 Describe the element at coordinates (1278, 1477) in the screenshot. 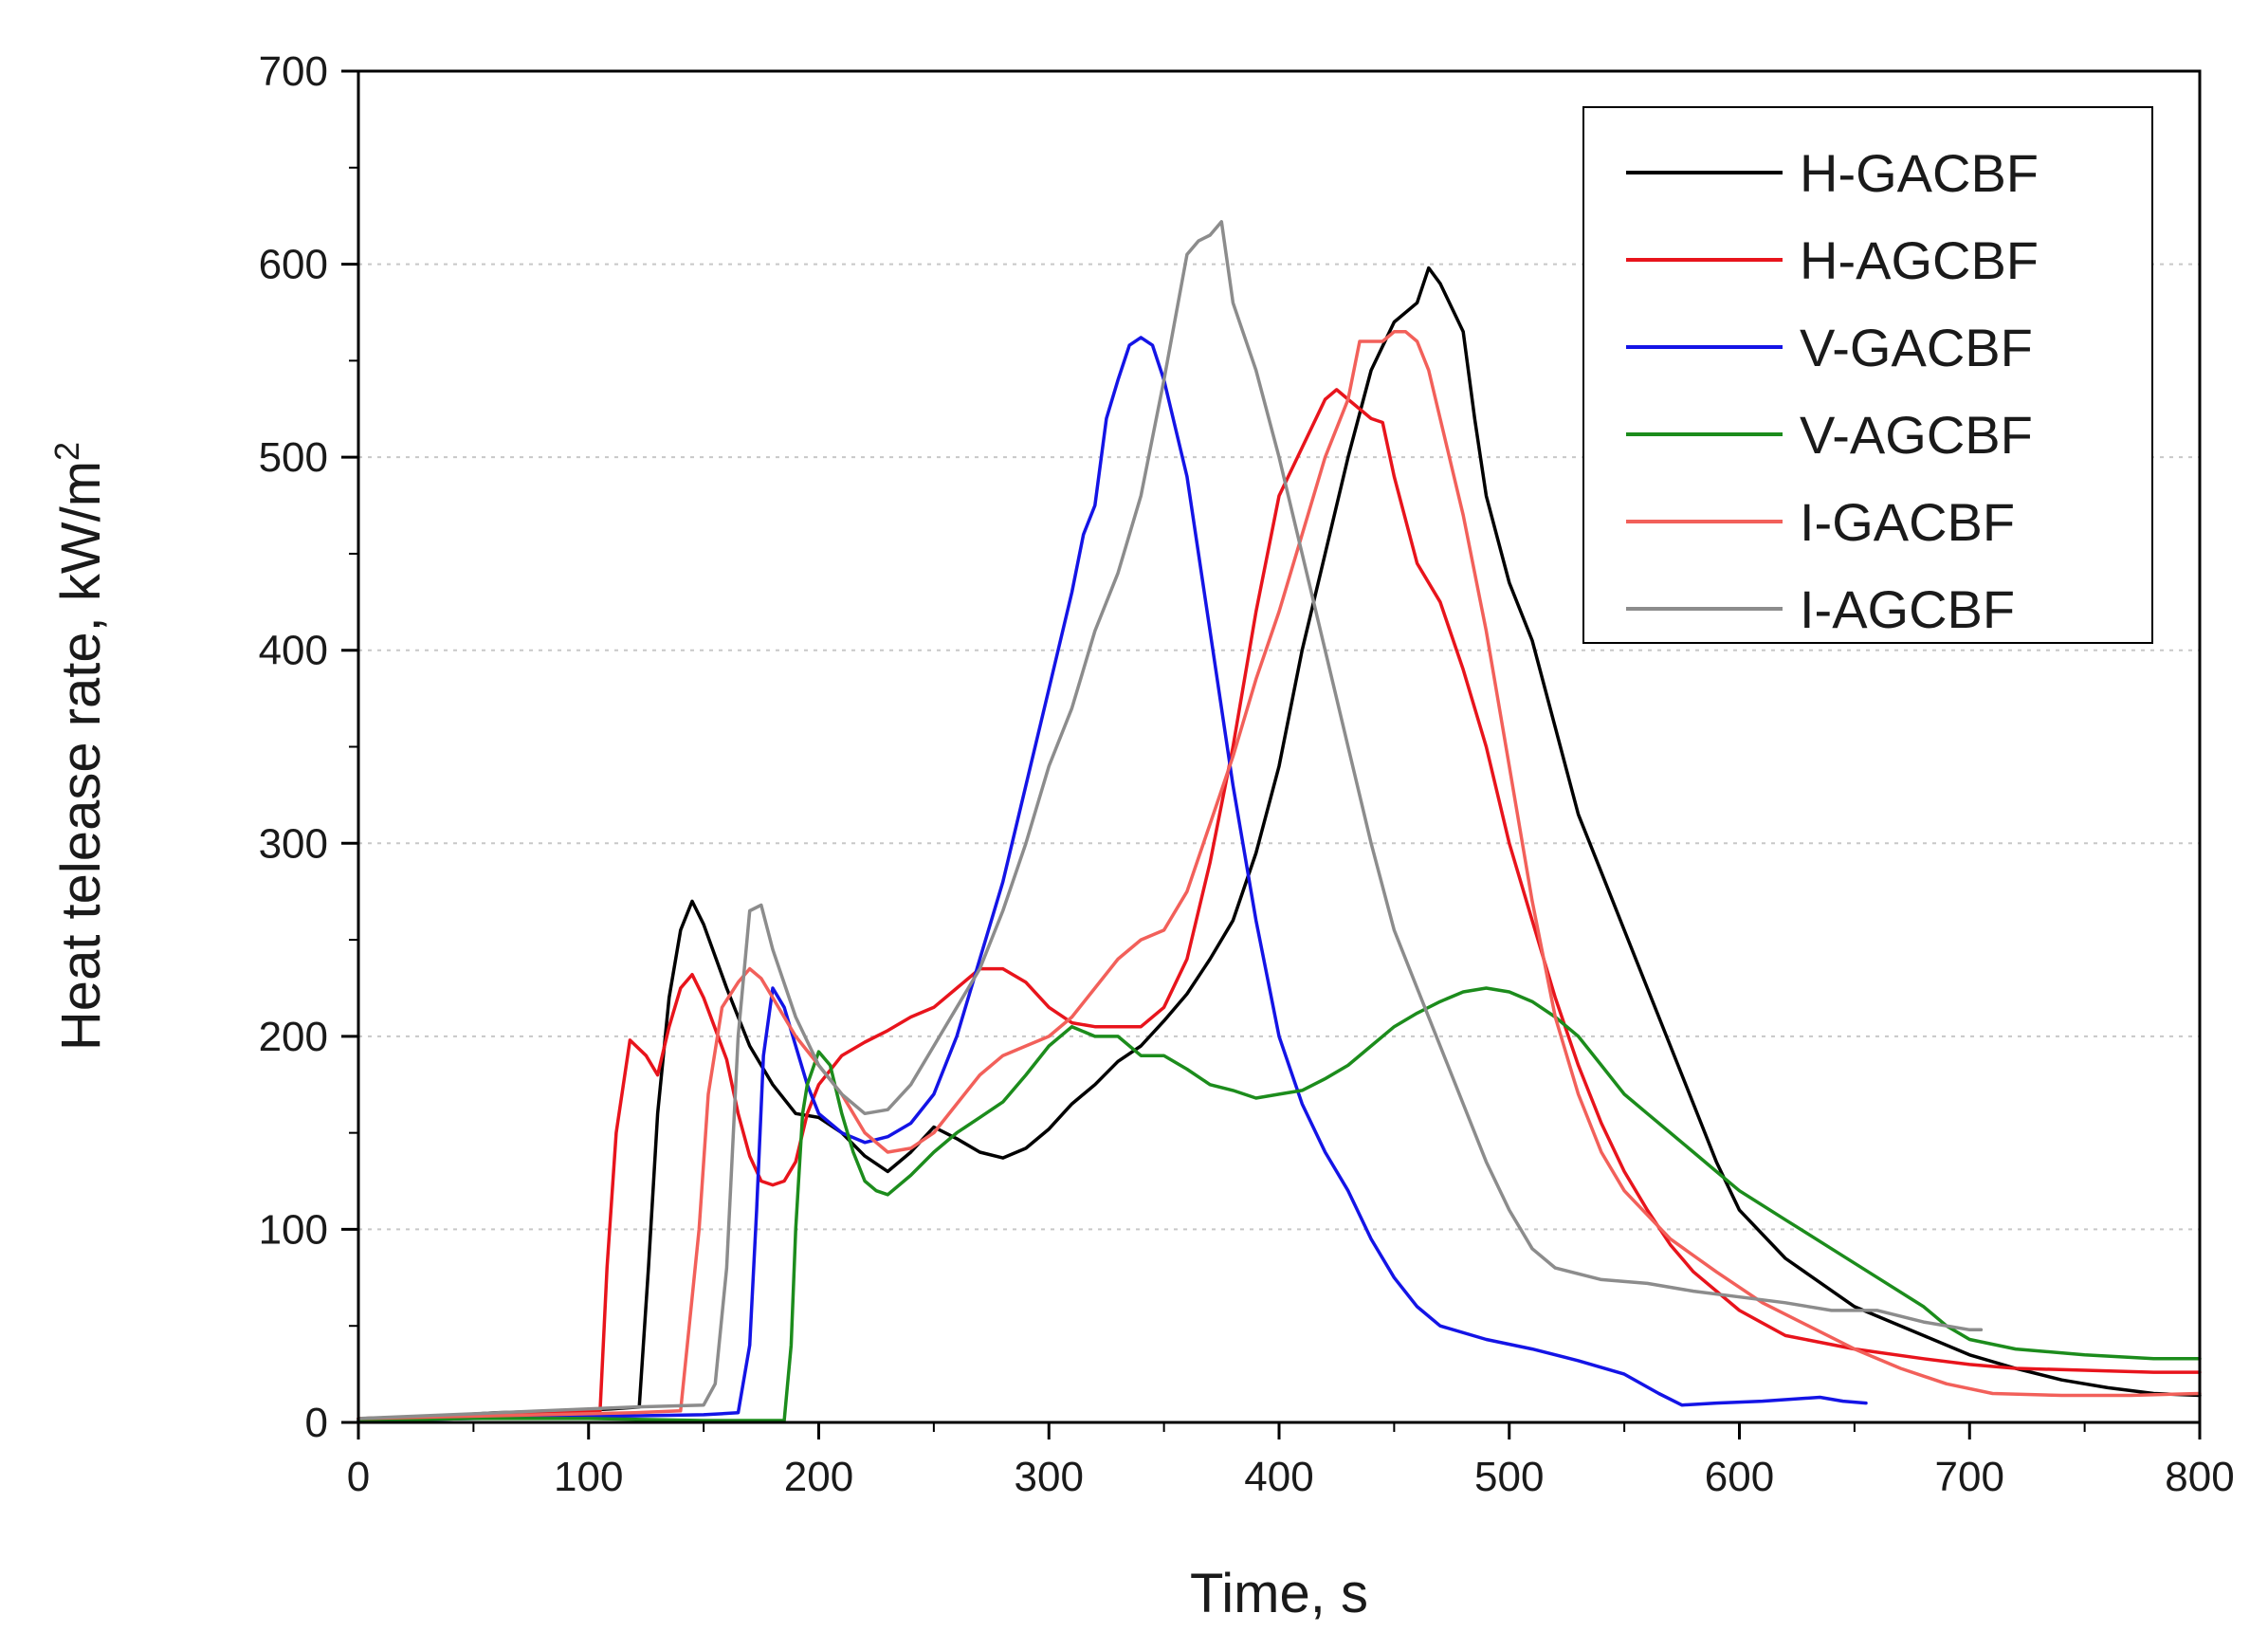

I see `x-tick-label-400: 400` at that location.